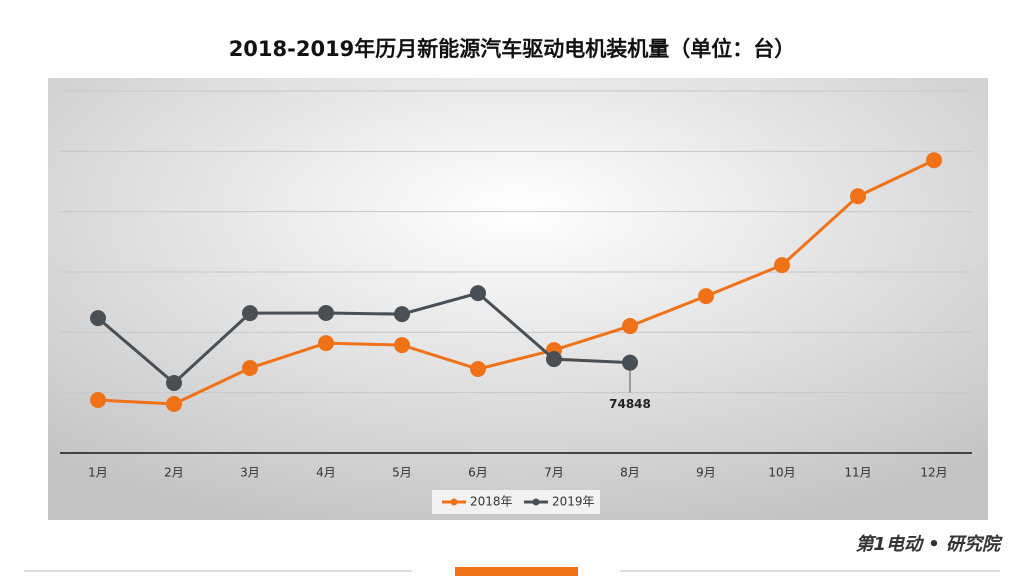  I want to click on footer-logo: 第1电动 • 研究院, so click(929, 544).